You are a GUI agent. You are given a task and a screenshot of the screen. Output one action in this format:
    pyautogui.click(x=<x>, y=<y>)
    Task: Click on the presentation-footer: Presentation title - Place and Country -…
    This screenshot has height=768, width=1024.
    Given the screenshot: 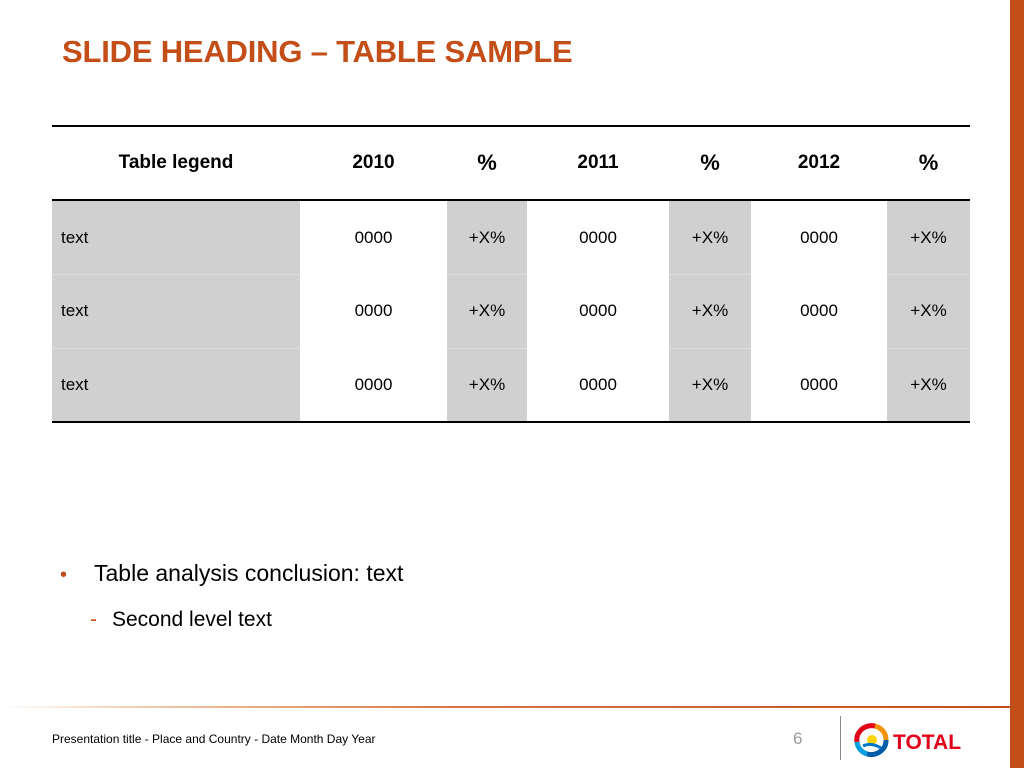 What is the action you would take?
    pyautogui.click(x=214, y=739)
    